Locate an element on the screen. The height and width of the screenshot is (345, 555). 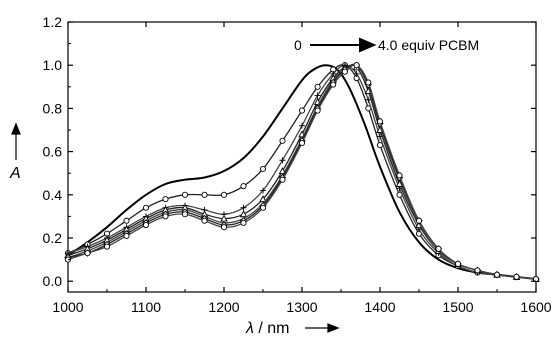
x-tick-label: 1200 is located at coordinates (223, 307).